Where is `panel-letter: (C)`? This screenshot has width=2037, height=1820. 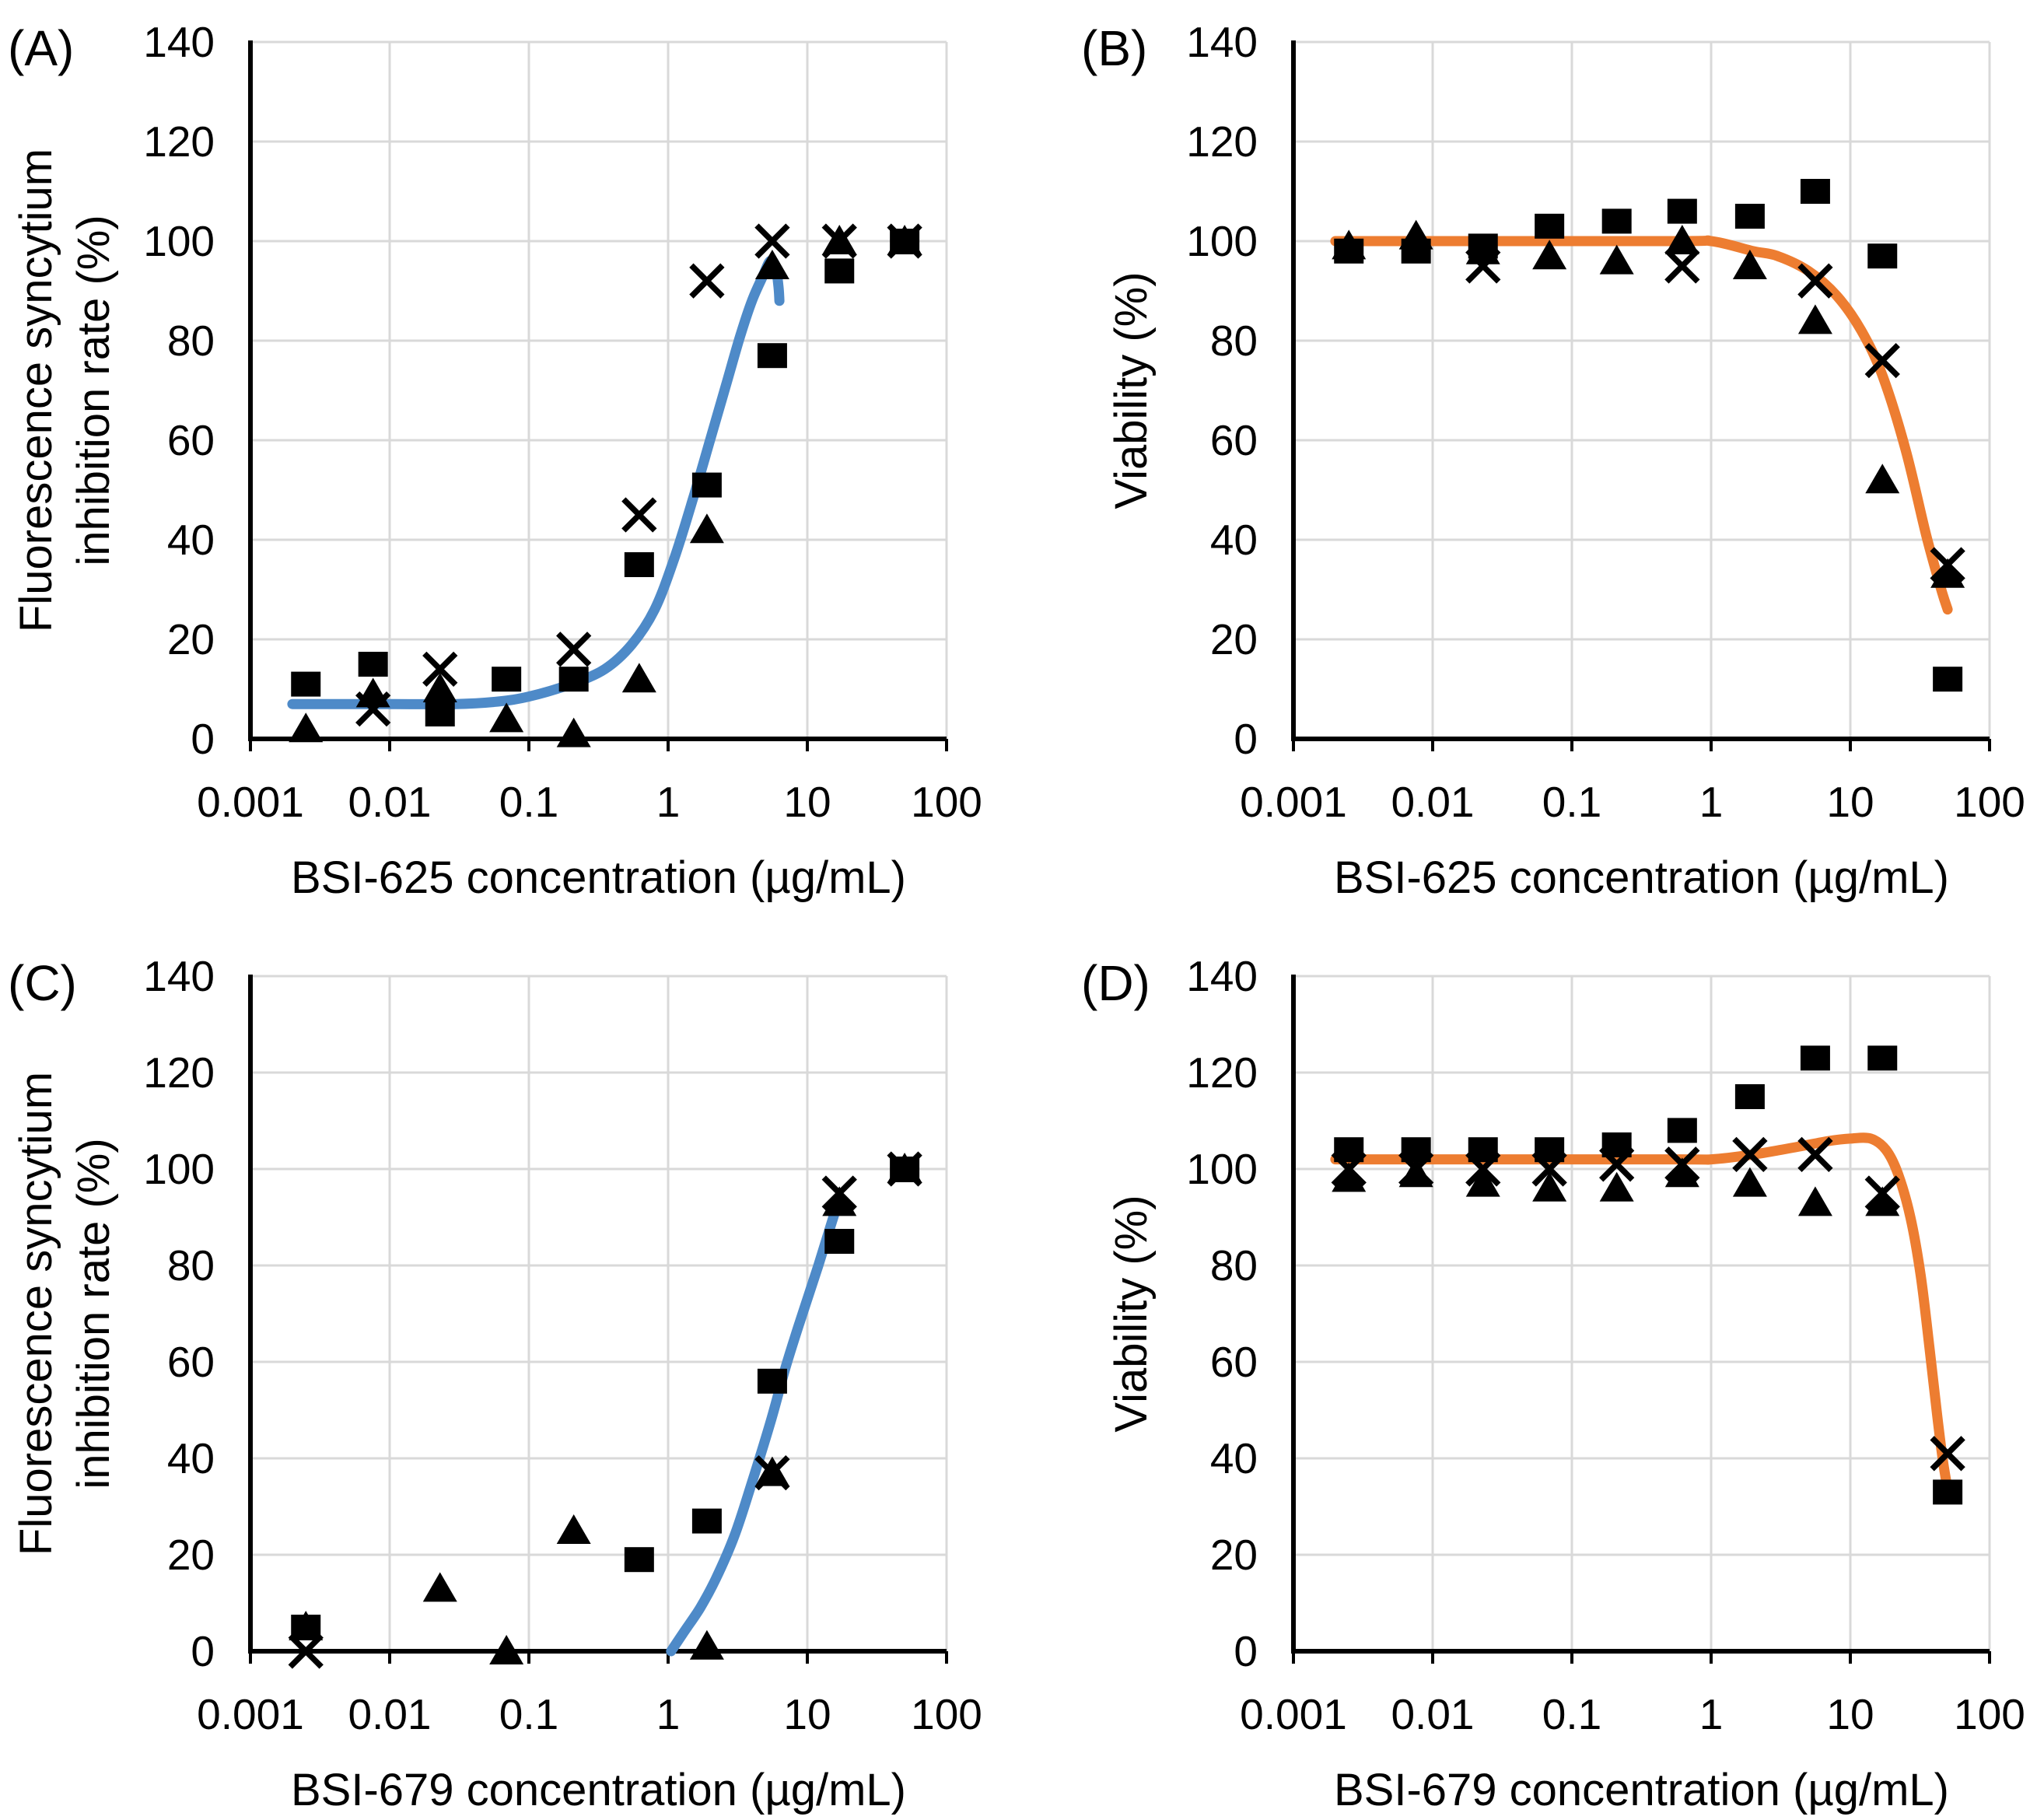 panel-letter: (C) is located at coordinates (42, 983).